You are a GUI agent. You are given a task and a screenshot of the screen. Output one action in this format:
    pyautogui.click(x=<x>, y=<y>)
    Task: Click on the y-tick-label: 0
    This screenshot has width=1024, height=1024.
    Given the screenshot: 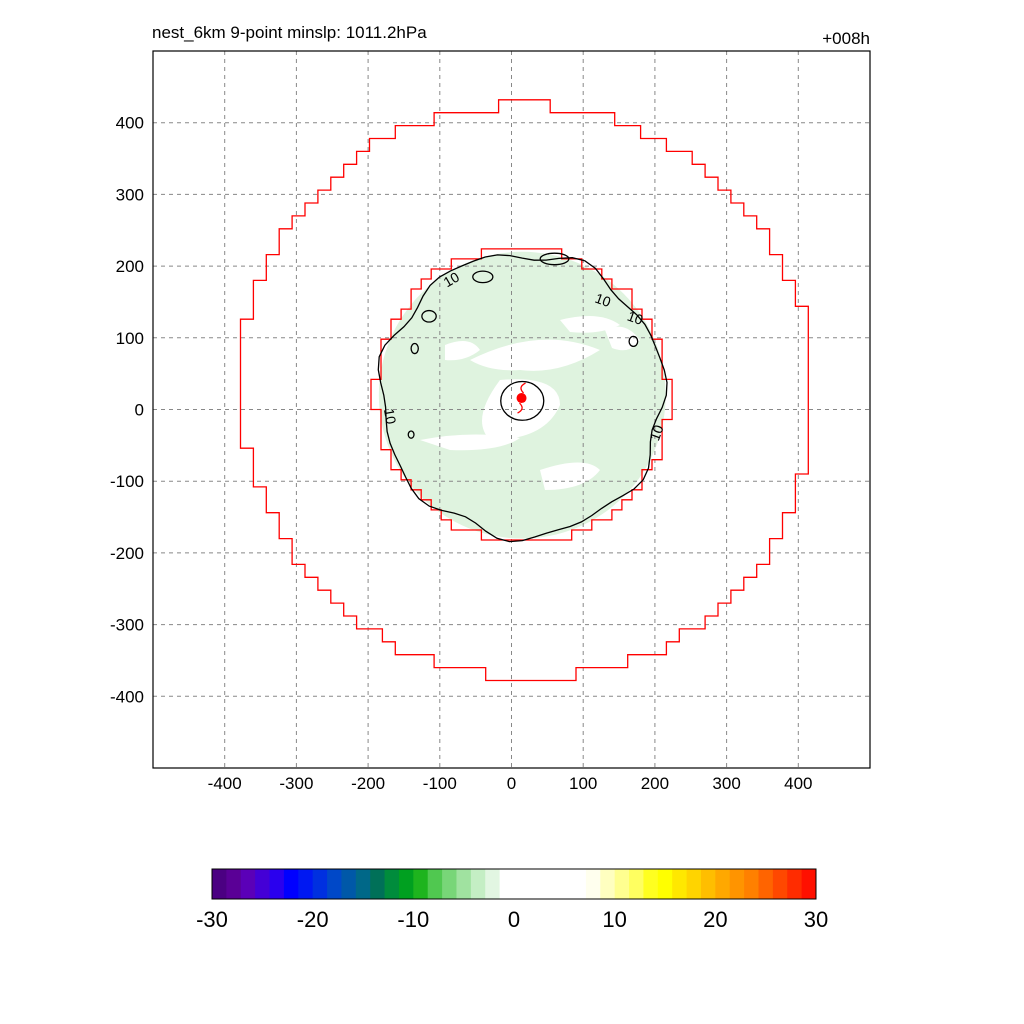 What is the action you would take?
    pyautogui.click(x=139, y=410)
    